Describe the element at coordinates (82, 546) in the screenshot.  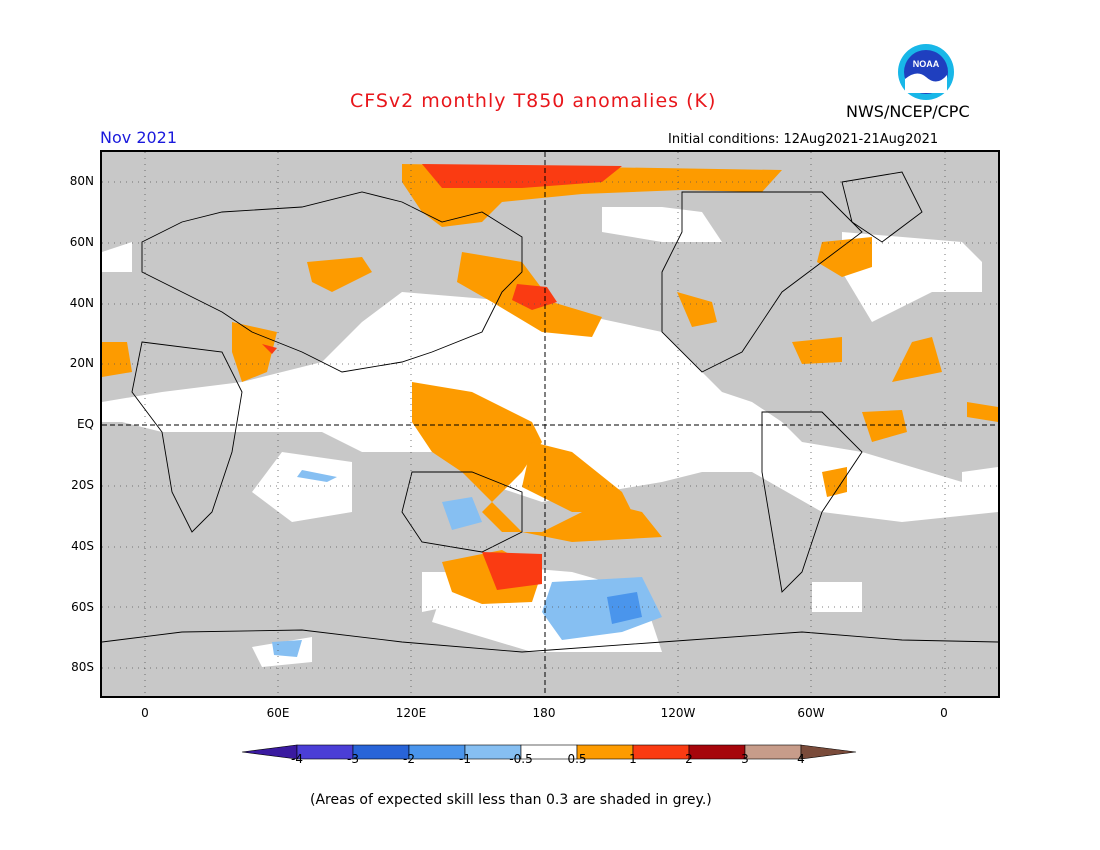
I see `lat-label-40s: 40S` at that location.